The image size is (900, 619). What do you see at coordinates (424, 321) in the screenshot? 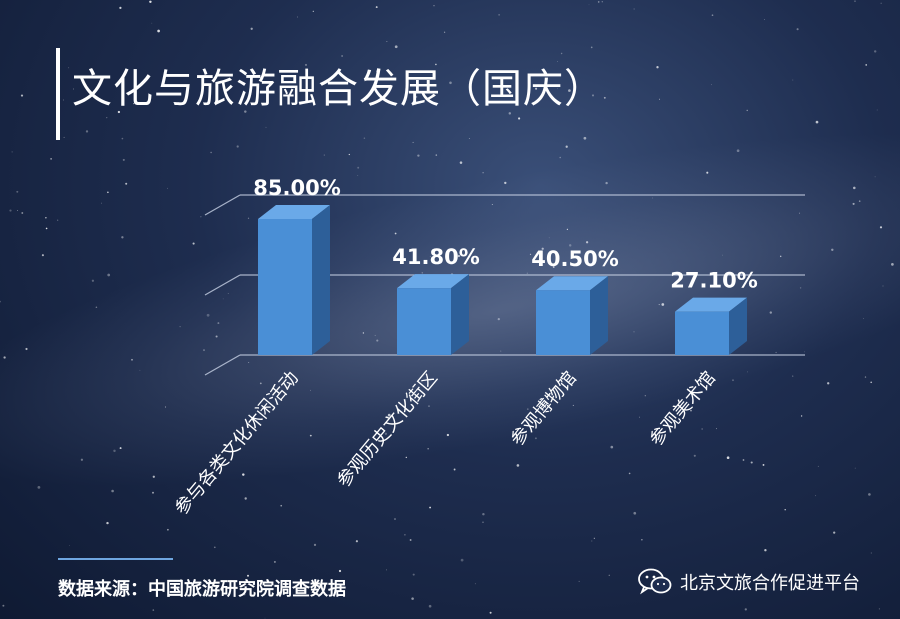
I see `bar` at bounding box center [424, 321].